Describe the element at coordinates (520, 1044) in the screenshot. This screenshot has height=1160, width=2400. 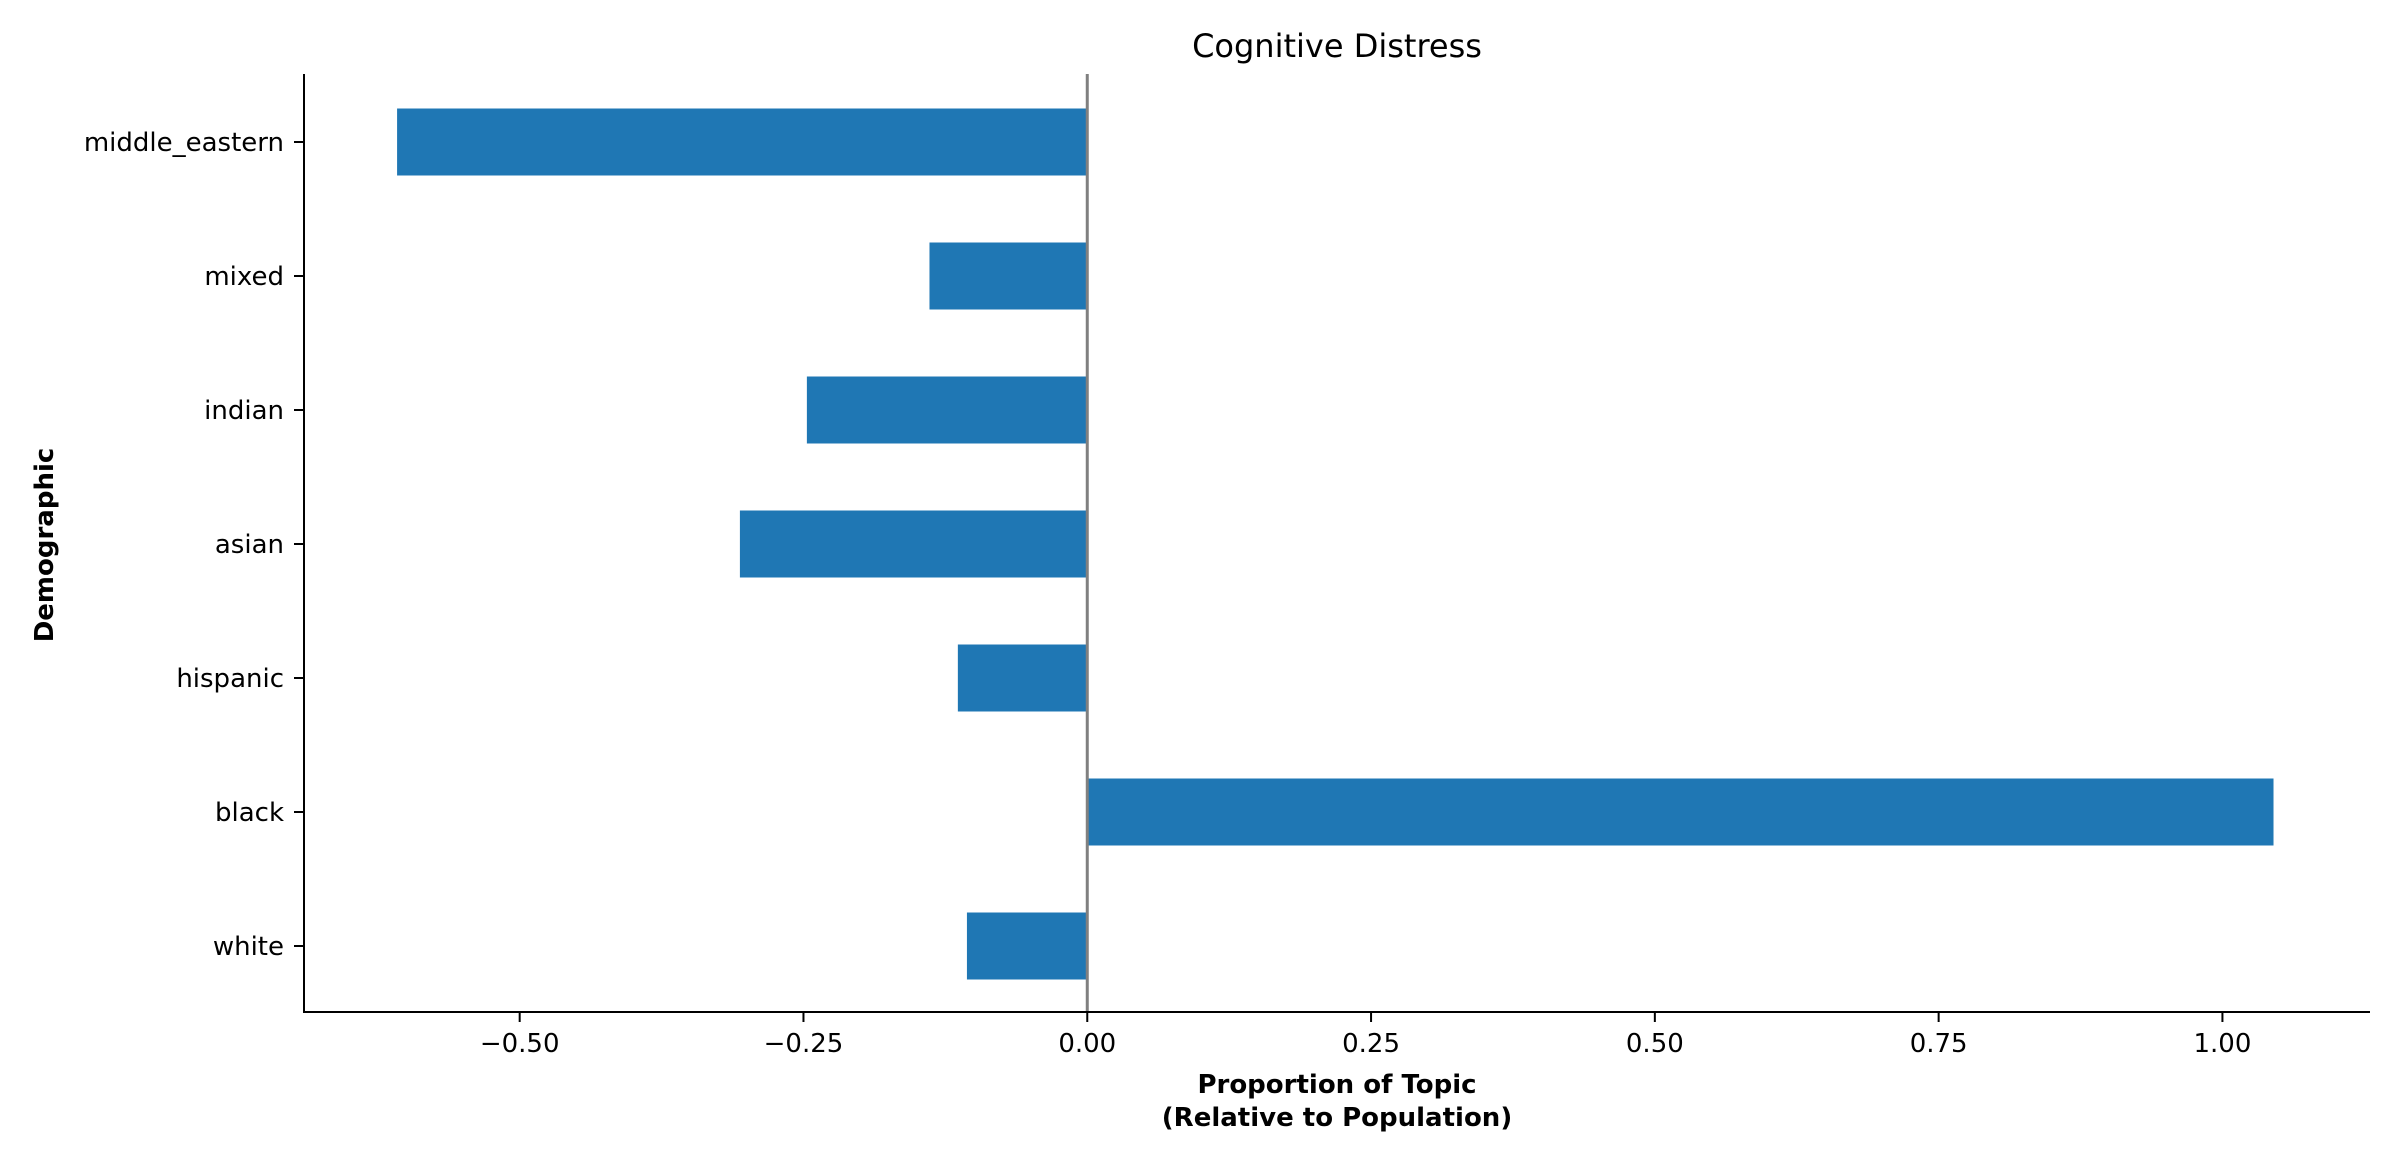
I see `x-tick-label: −0.50` at that location.